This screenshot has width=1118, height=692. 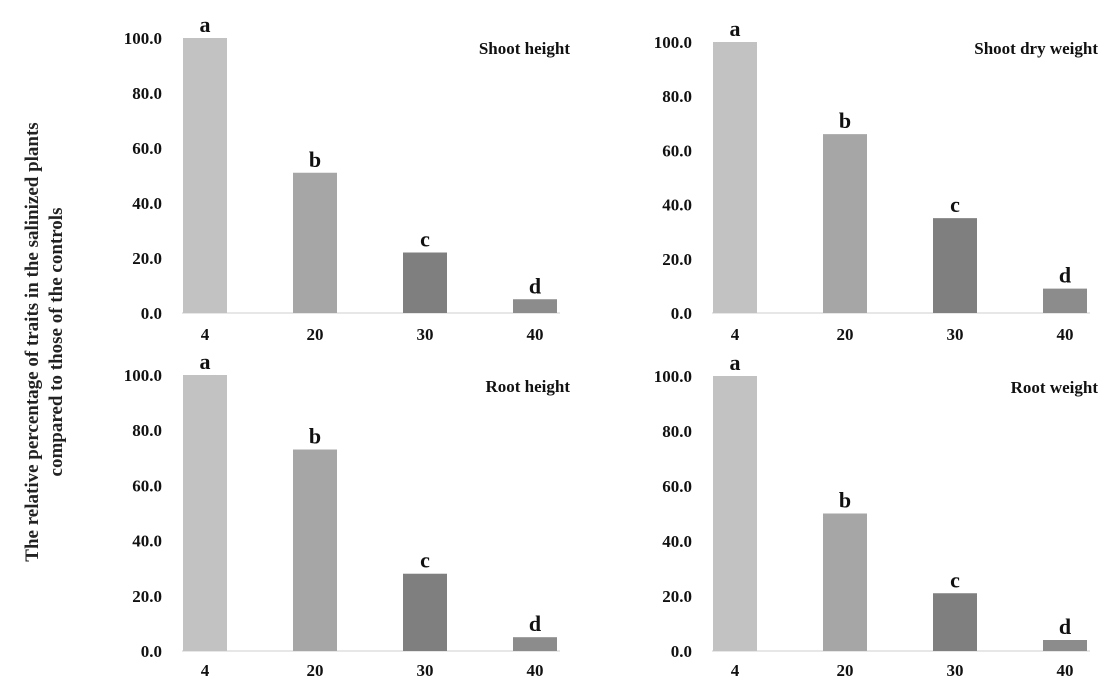 I want to click on chart-title: Shoot dry weight, so click(x=1036, y=48).